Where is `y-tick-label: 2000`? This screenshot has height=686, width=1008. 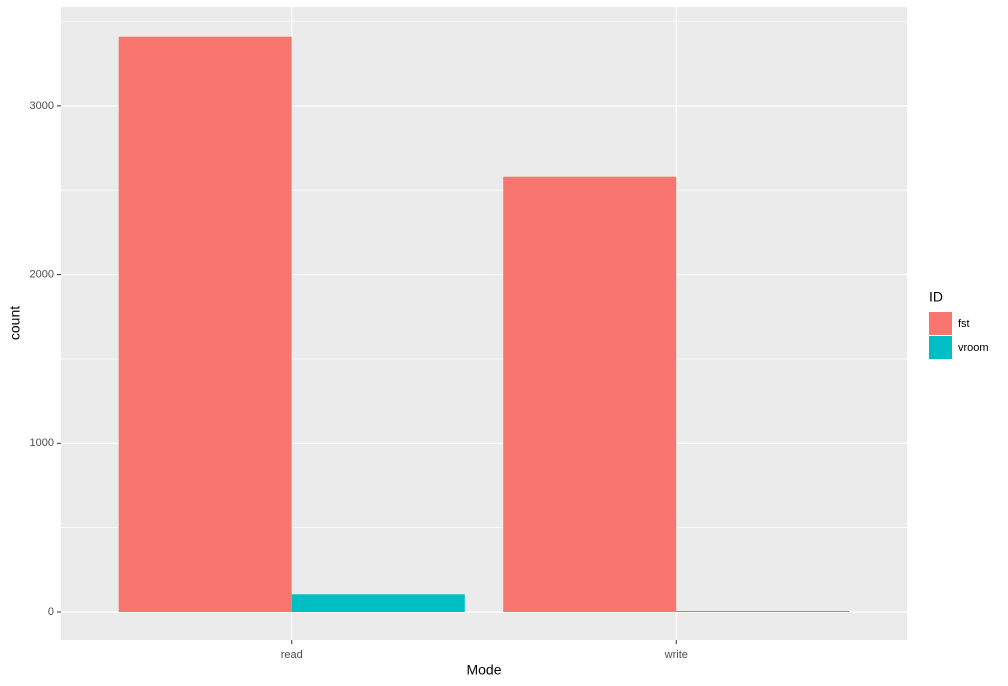 y-tick-label: 2000 is located at coordinates (42, 274).